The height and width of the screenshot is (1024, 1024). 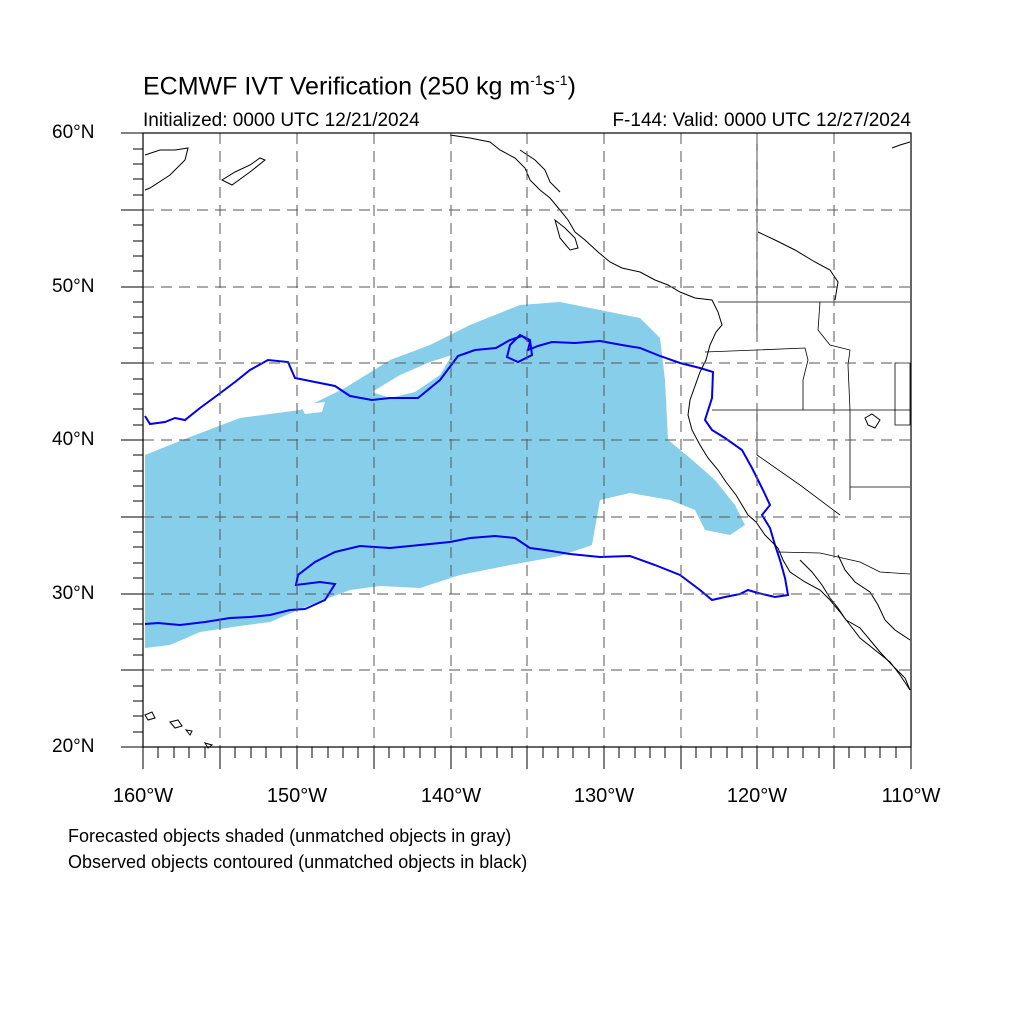 What do you see at coordinates (73, 593) in the screenshot?
I see `lat-label-30n: 30°N` at bounding box center [73, 593].